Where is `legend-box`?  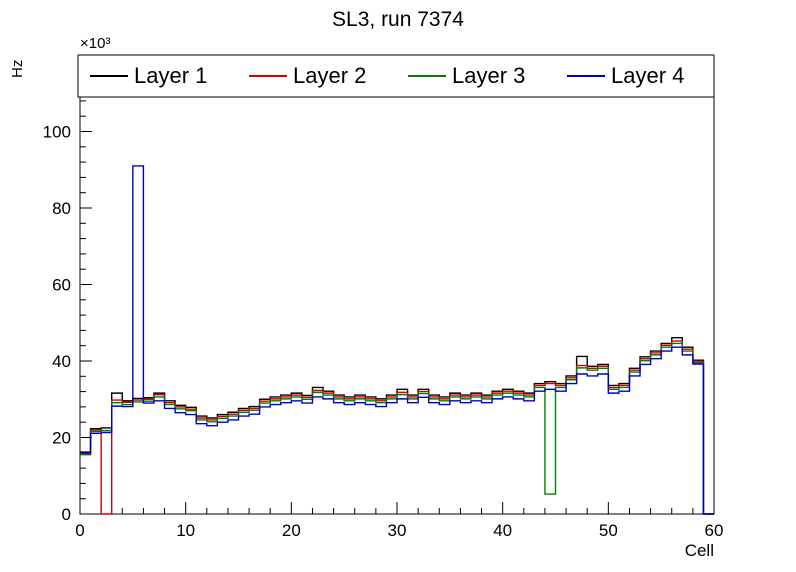 legend-box is located at coordinates (396, 76).